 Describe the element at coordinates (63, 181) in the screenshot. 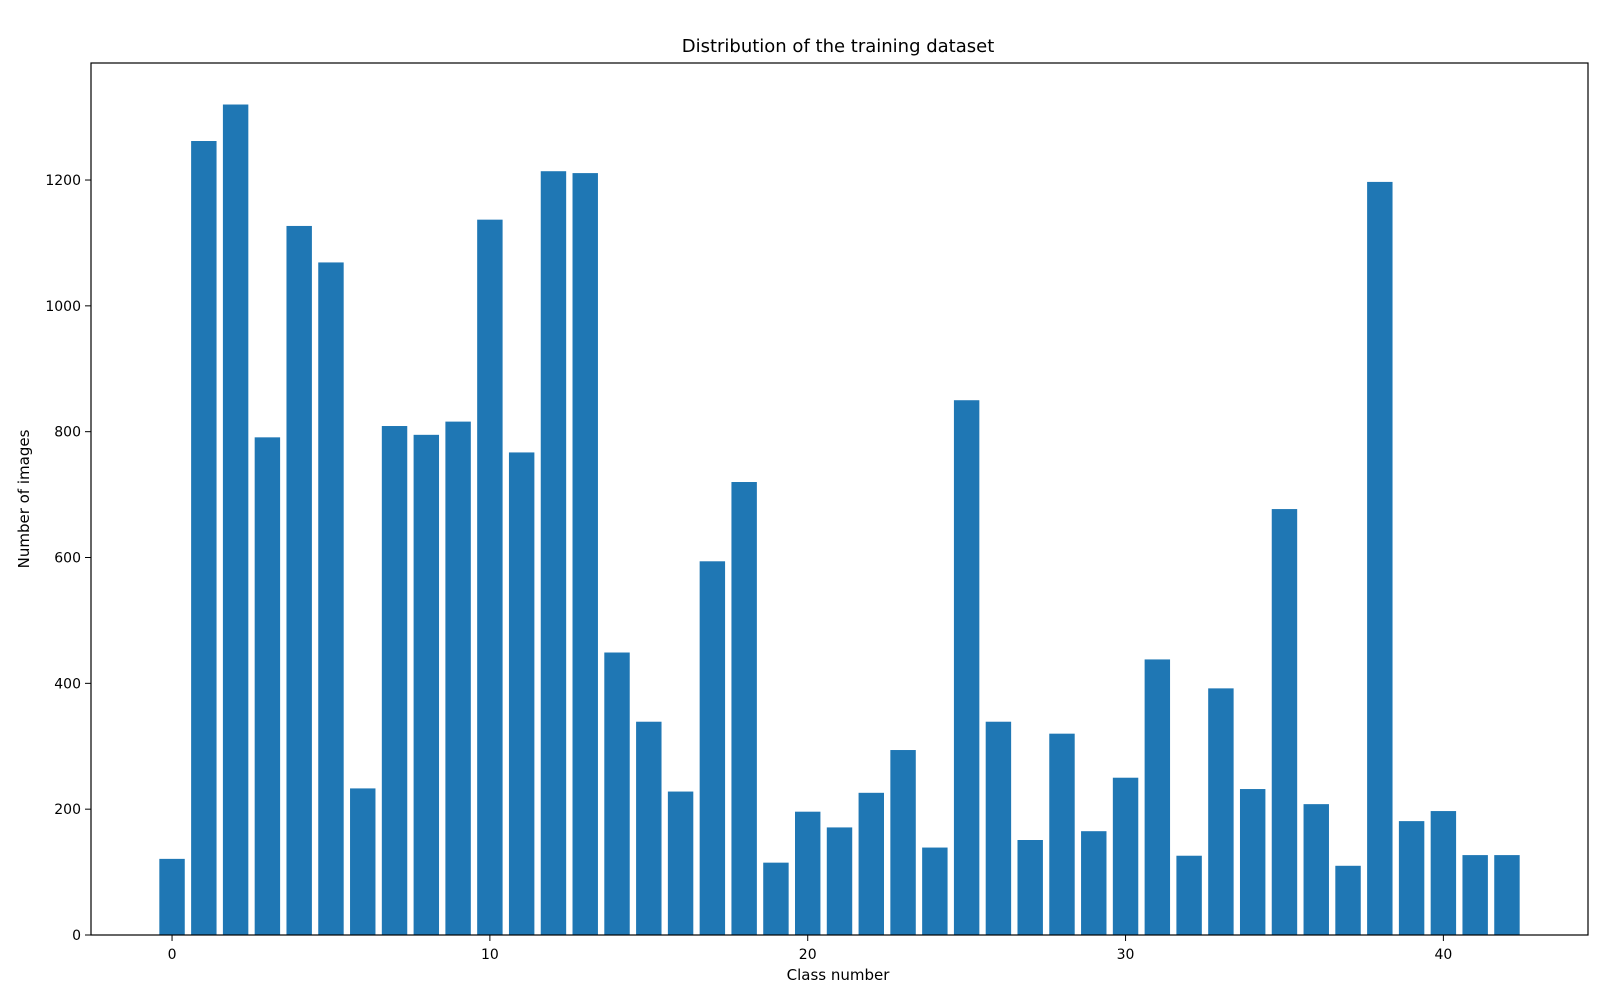

I see `y-tick-label: 1200` at that location.